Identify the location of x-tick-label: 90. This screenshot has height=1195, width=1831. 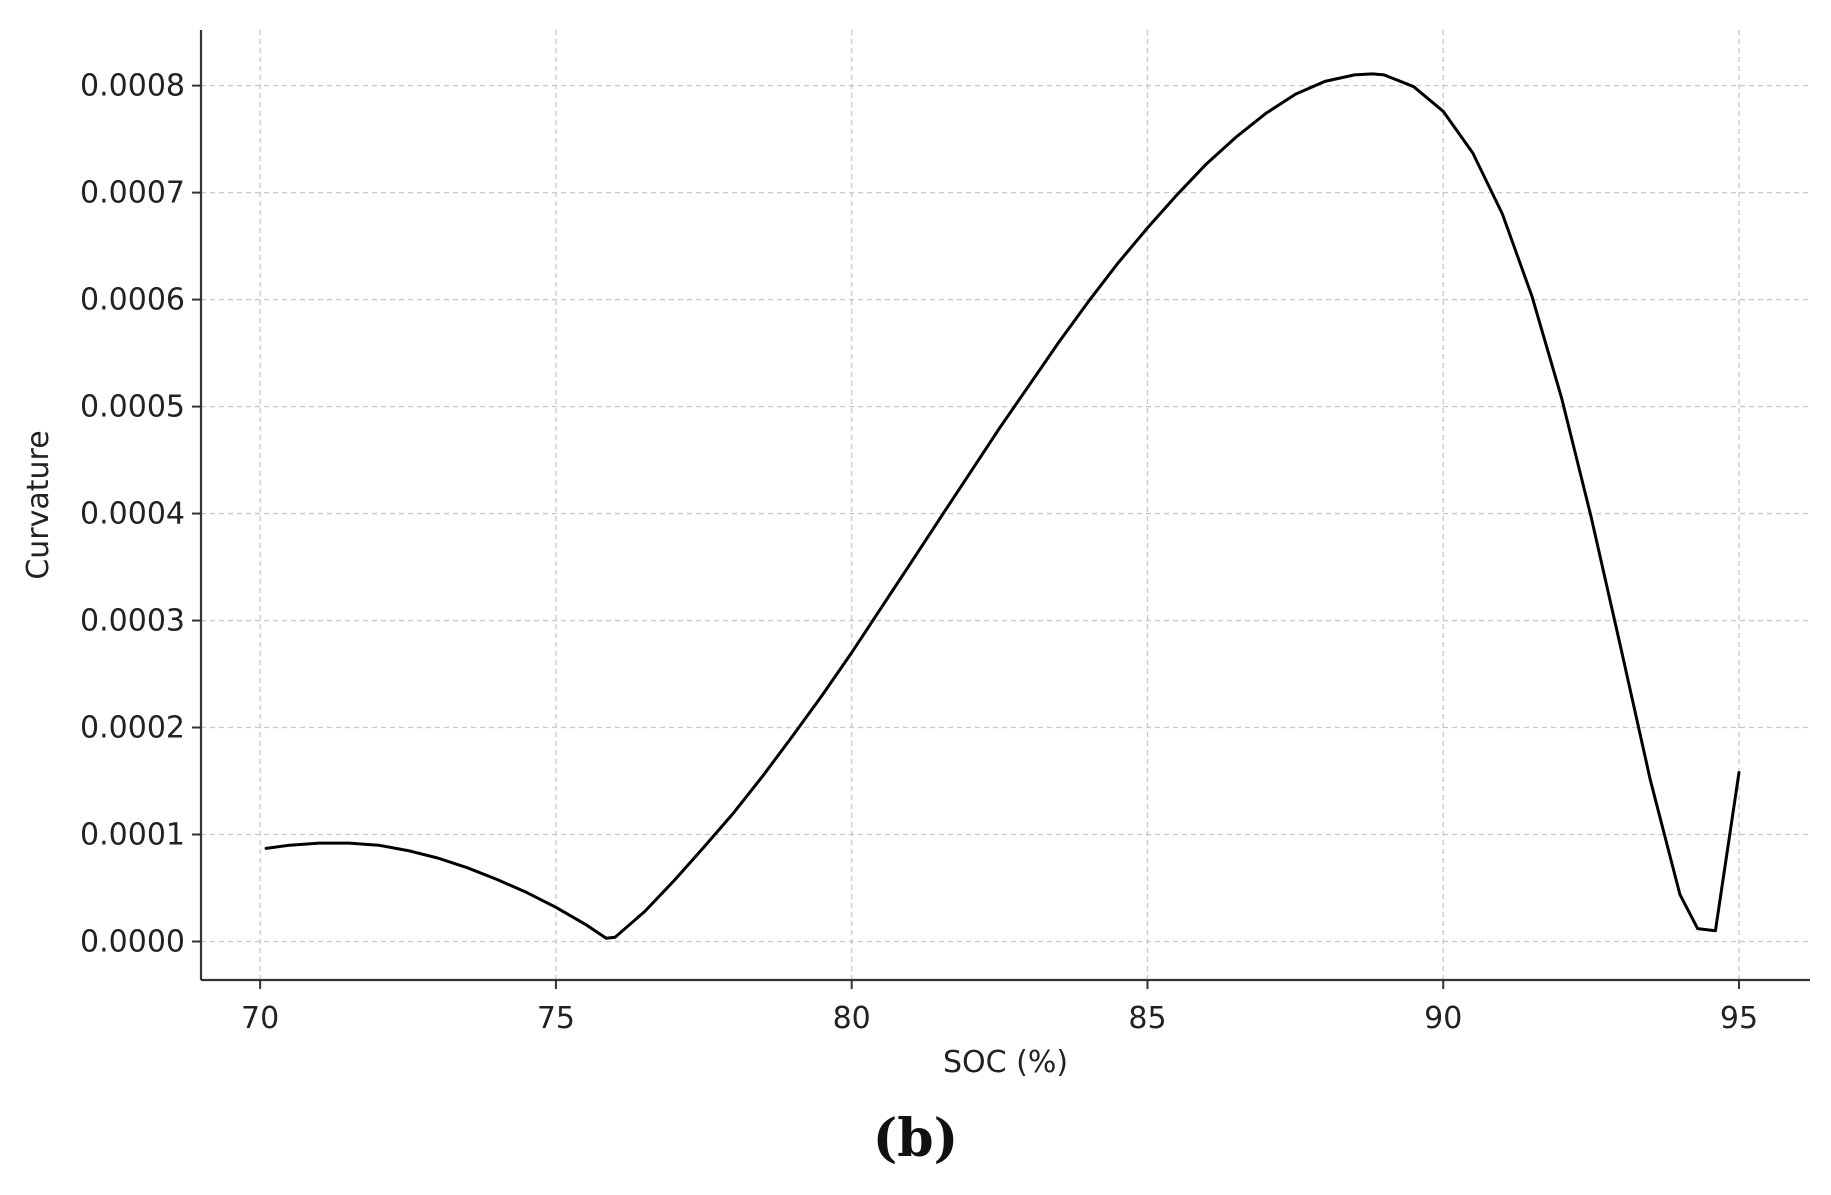
(1443, 1018).